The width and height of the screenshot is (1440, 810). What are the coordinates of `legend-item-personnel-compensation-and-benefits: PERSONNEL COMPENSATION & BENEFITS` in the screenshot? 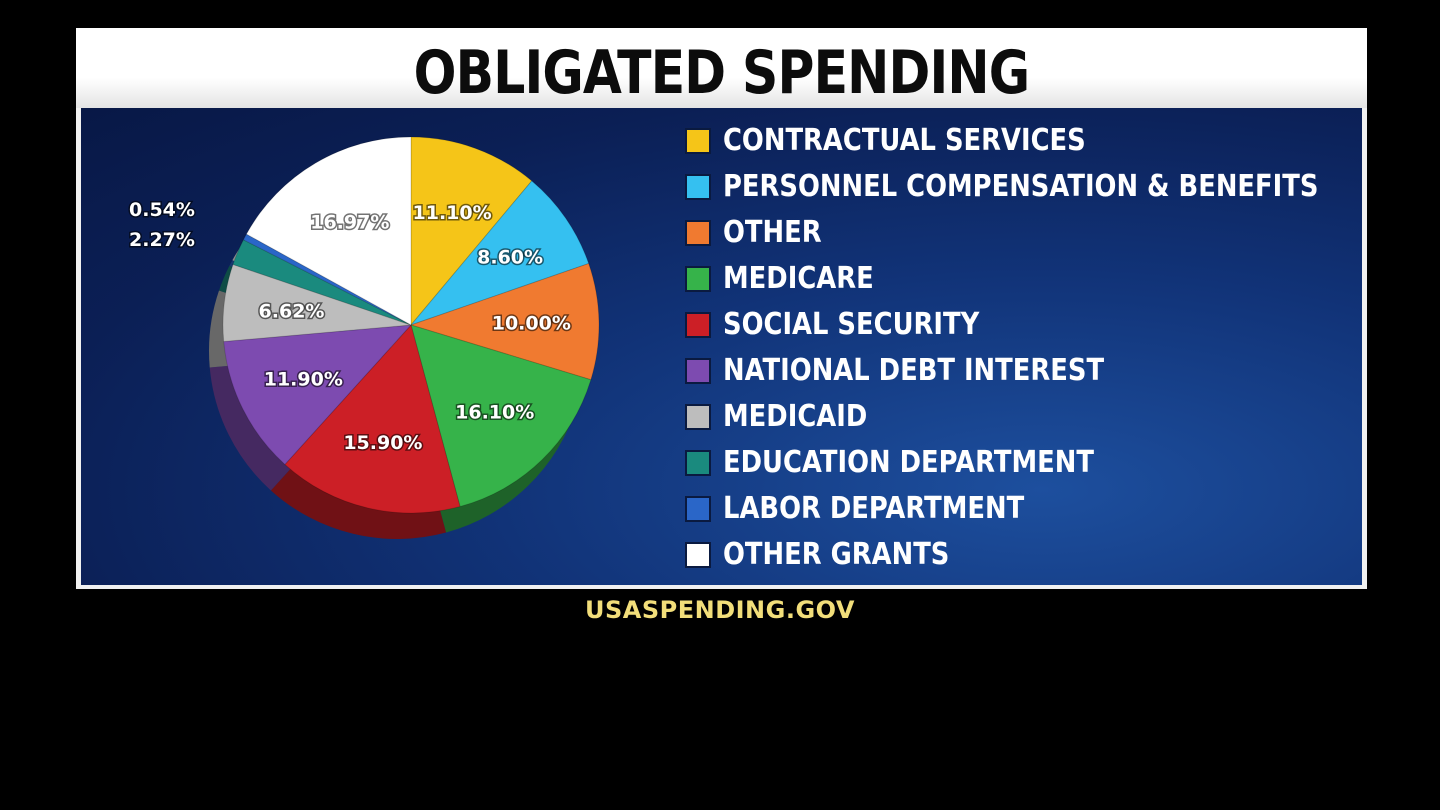 It's located at (1015, 192).